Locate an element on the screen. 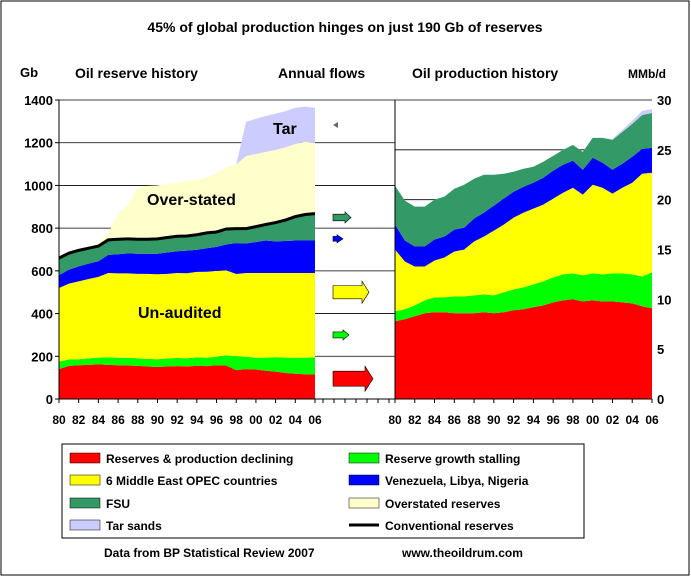  area-tar-sands is located at coordinates (187, 182).